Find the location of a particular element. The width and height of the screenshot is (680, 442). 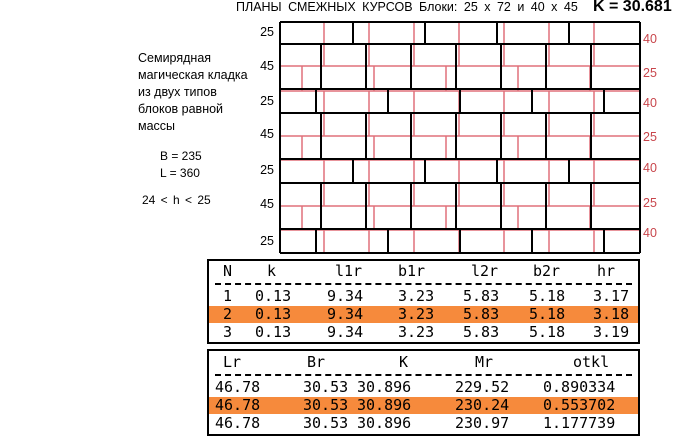

table-row: 3 0.13 9.34 3.23 5.83 5.18 3.19 is located at coordinates (423, 332).